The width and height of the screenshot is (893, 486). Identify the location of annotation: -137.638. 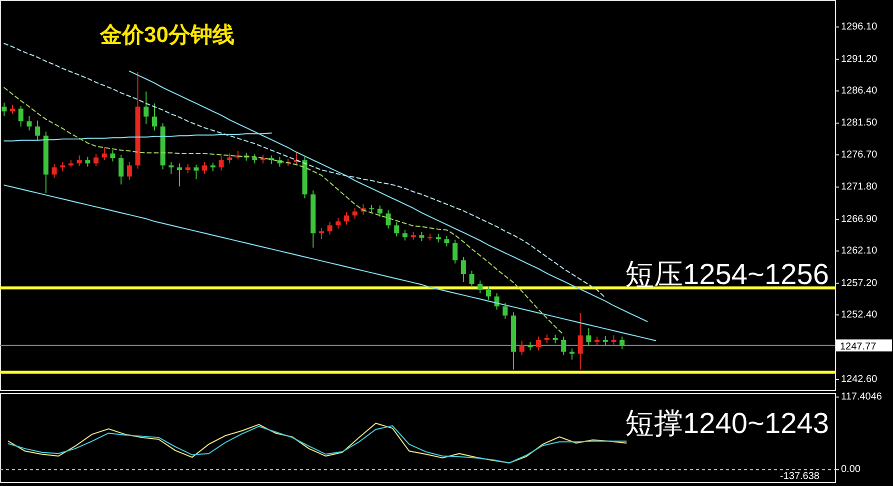
(800, 476).